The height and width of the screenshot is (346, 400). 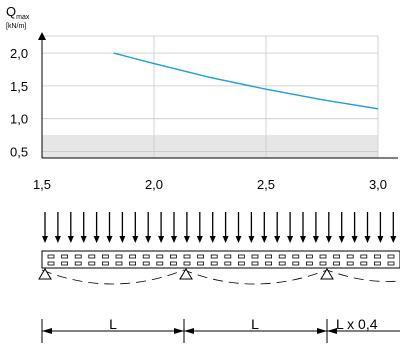 I want to click on series-line, so click(x=246, y=81).